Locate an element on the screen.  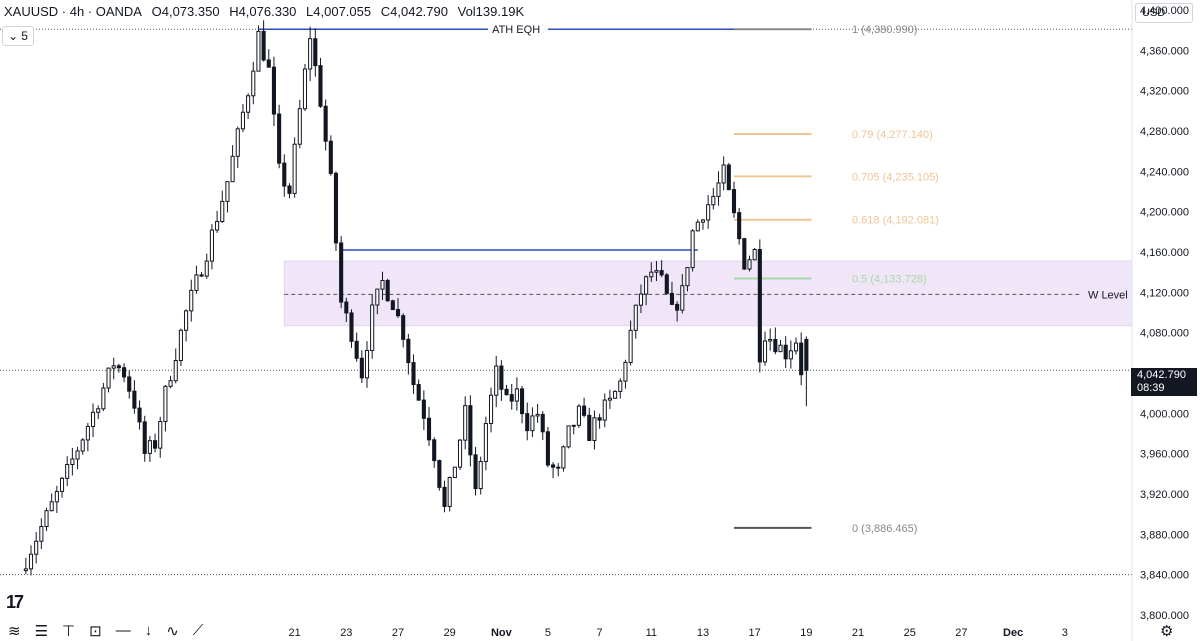
zone-layer is located at coordinates (708, 293).